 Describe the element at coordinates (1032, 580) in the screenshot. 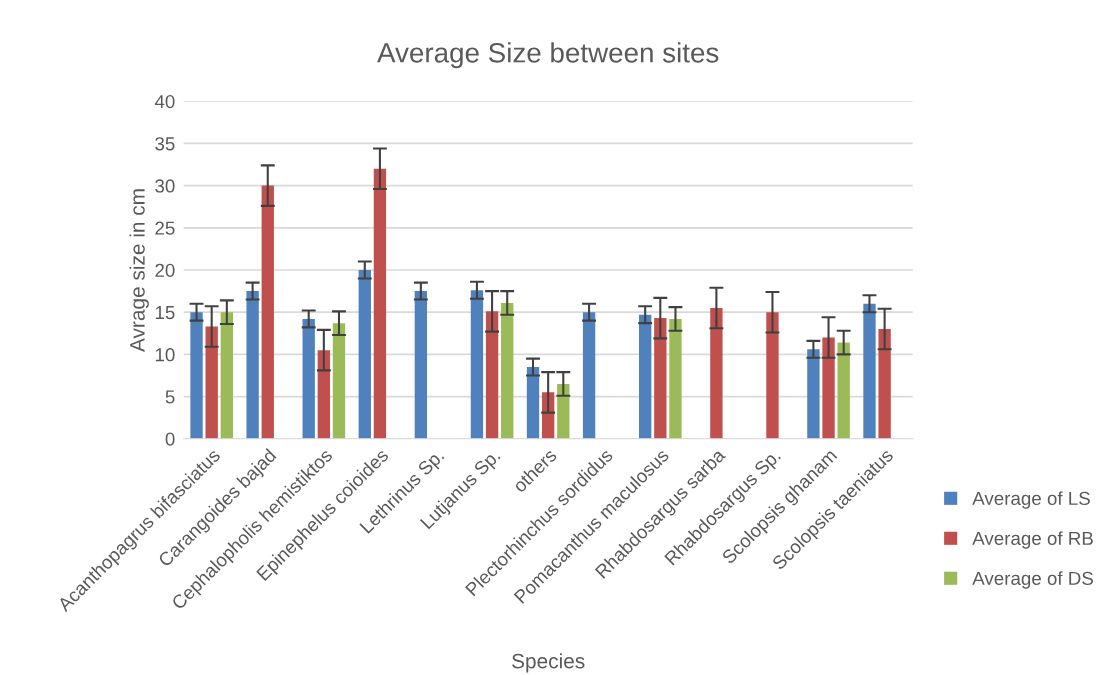

I see `legend-label: Average of DS` at that location.